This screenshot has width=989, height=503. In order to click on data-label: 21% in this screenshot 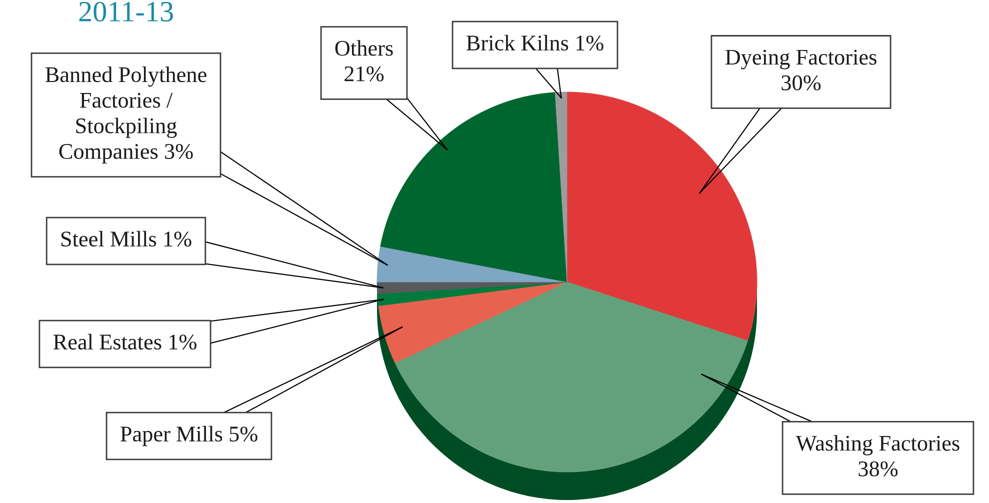, I will do `click(364, 74)`.